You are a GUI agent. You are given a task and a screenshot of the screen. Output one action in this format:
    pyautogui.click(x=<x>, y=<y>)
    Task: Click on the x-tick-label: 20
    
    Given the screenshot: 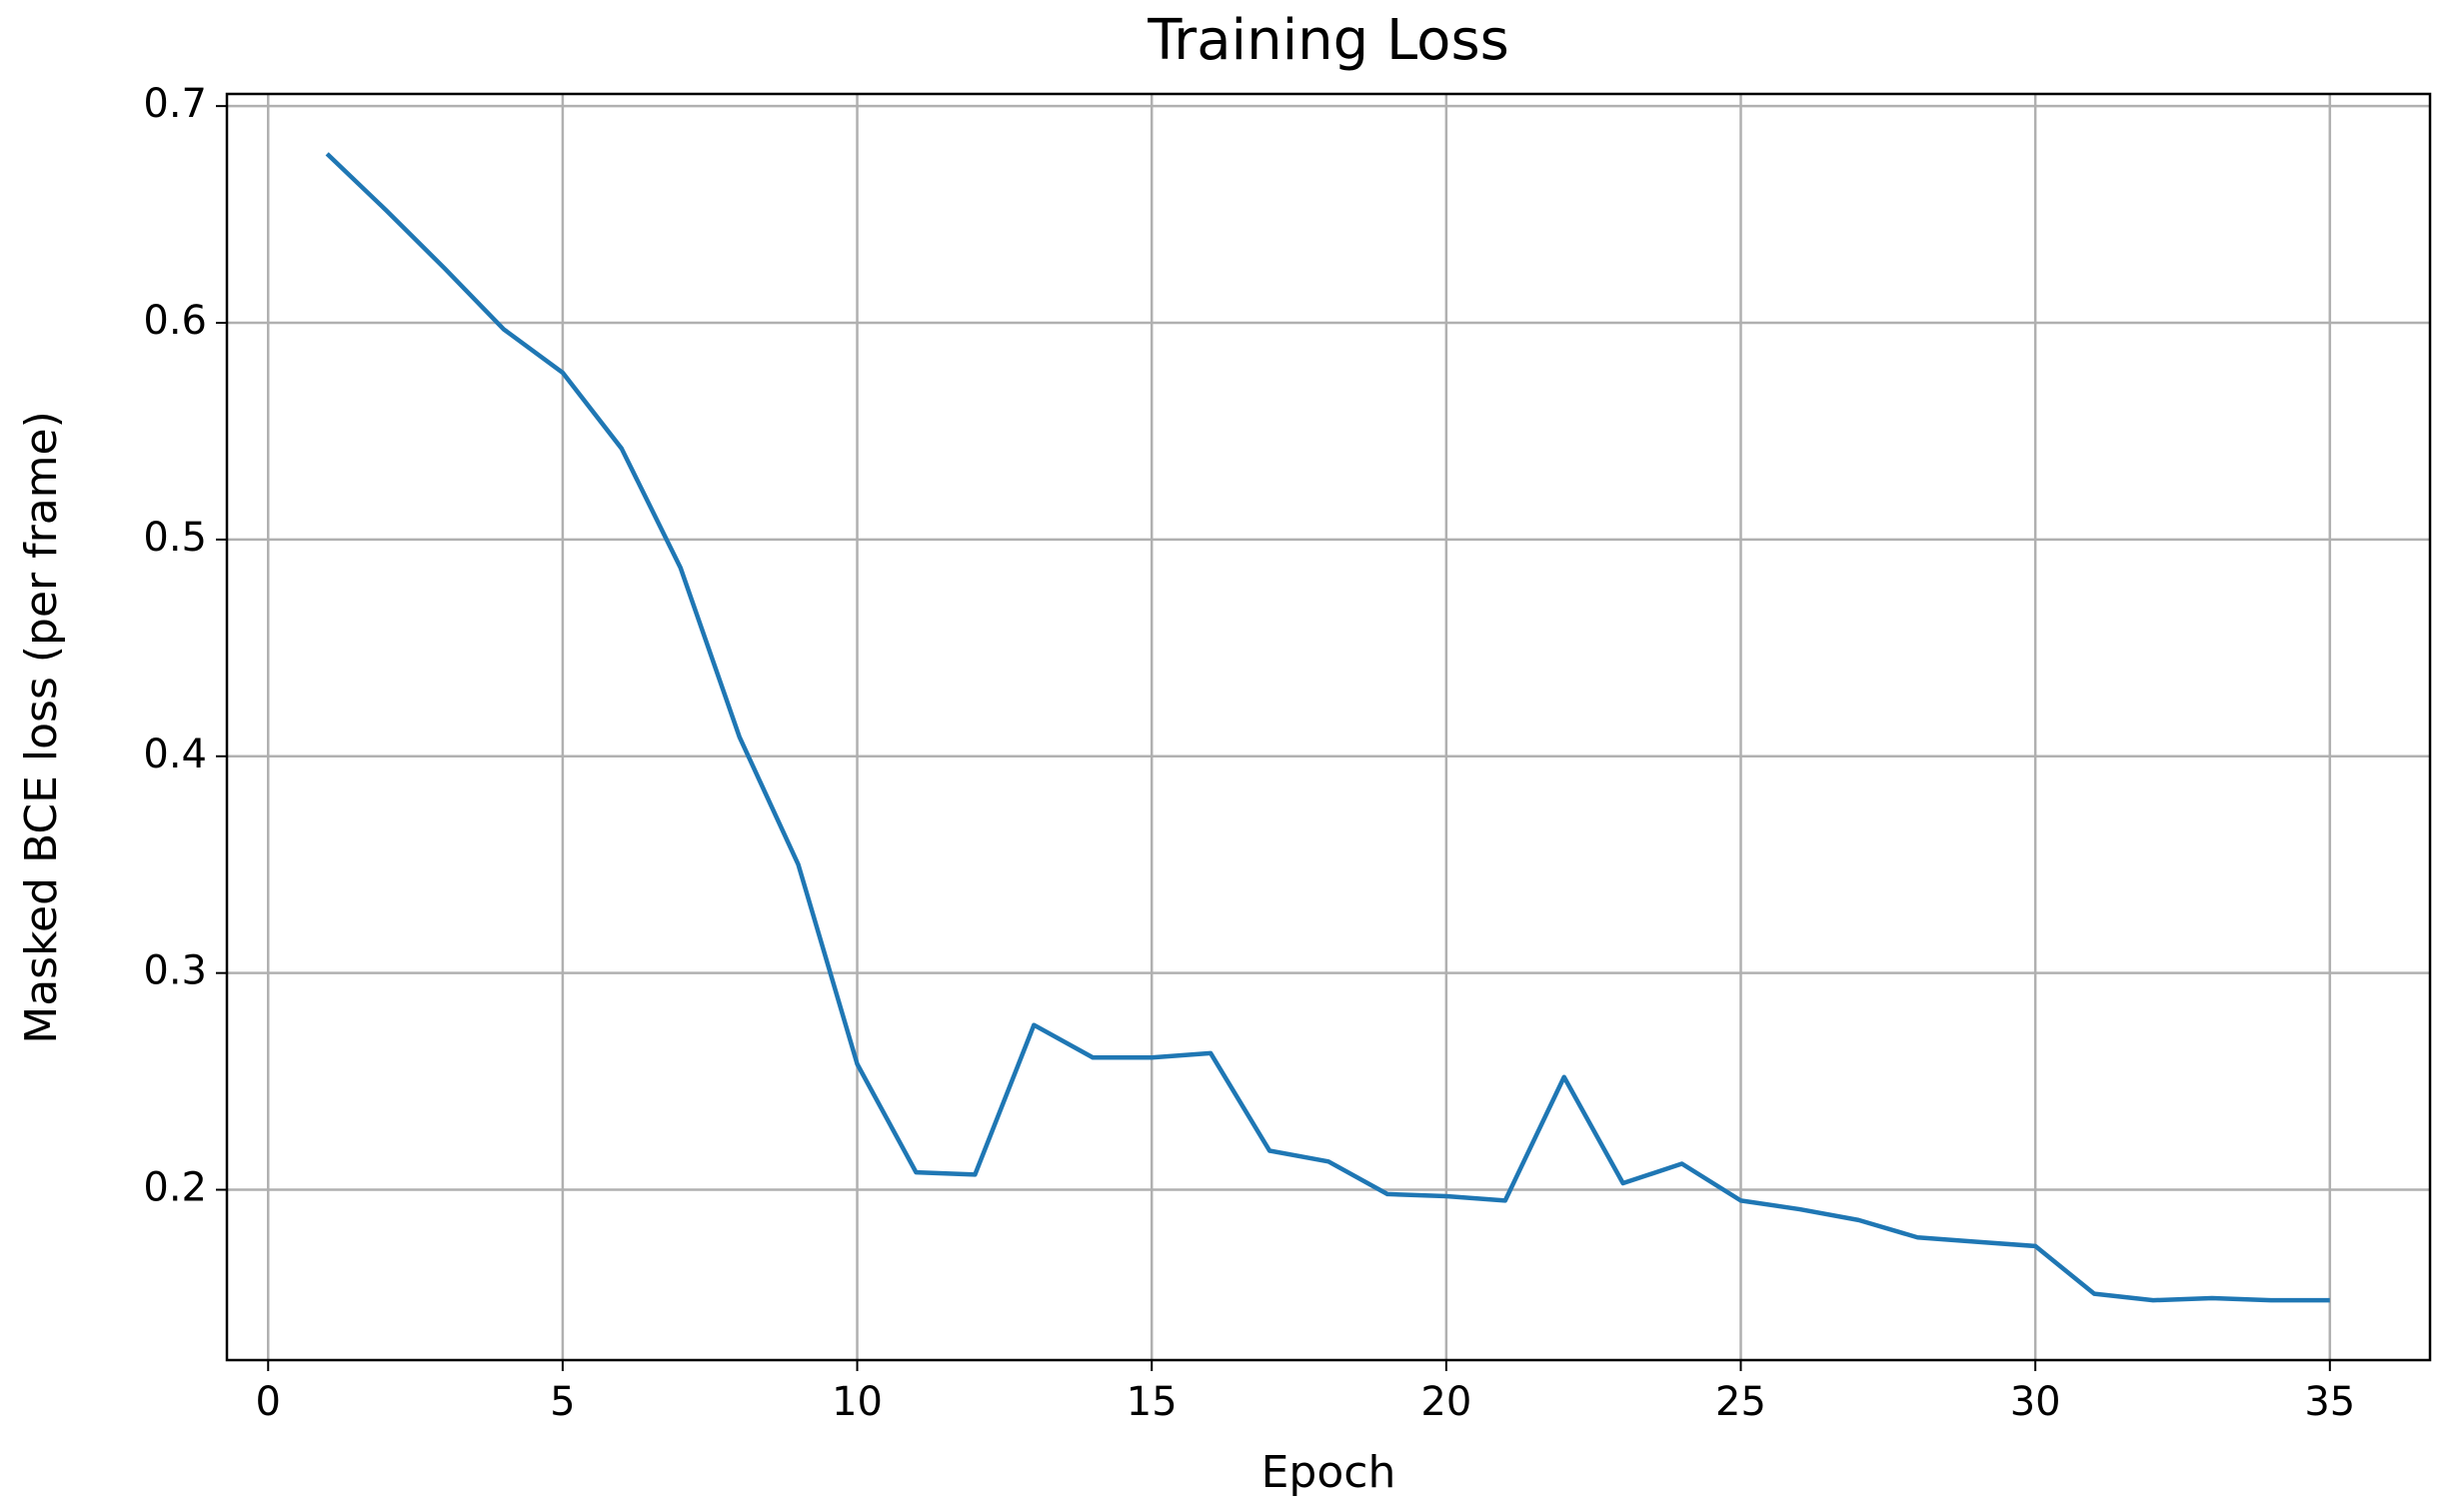 What is the action you would take?
    pyautogui.click(x=1445, y=1402)
    